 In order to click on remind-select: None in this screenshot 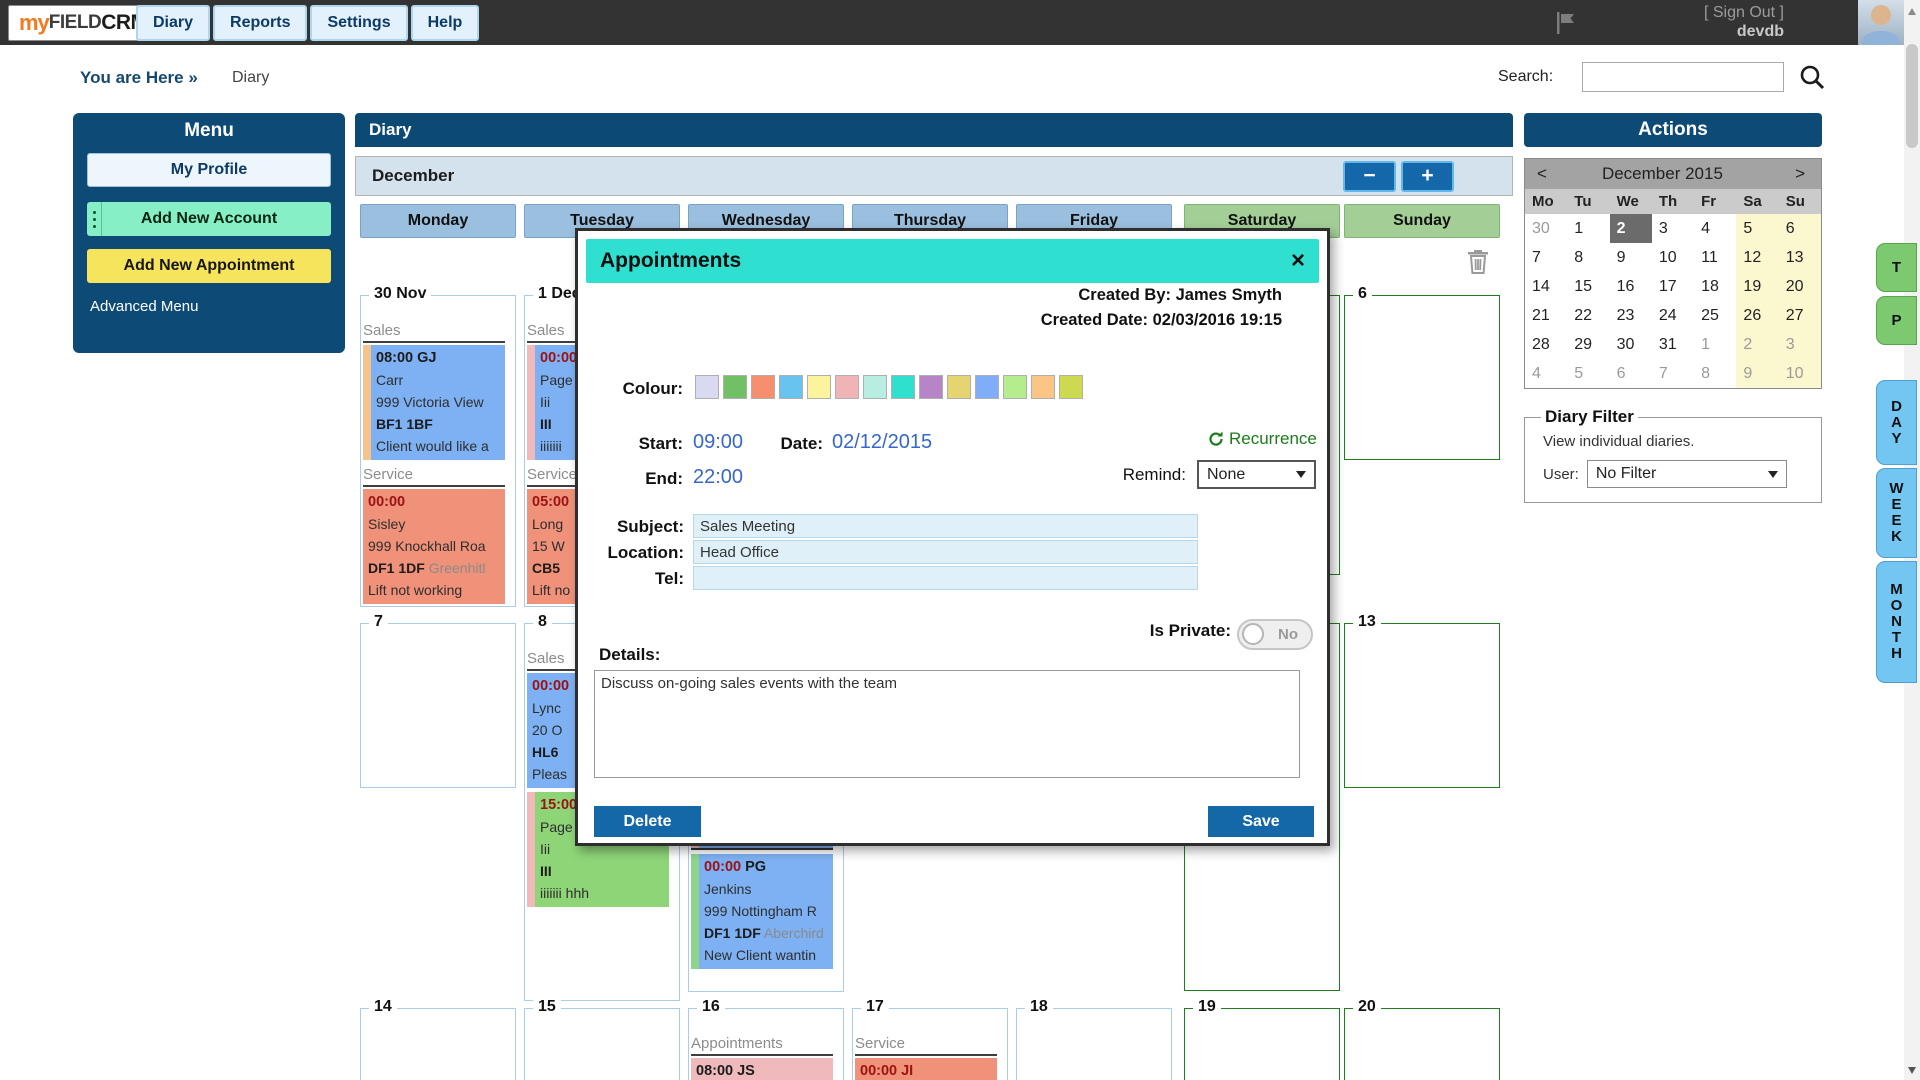, I will do `click(1256, 474)`.